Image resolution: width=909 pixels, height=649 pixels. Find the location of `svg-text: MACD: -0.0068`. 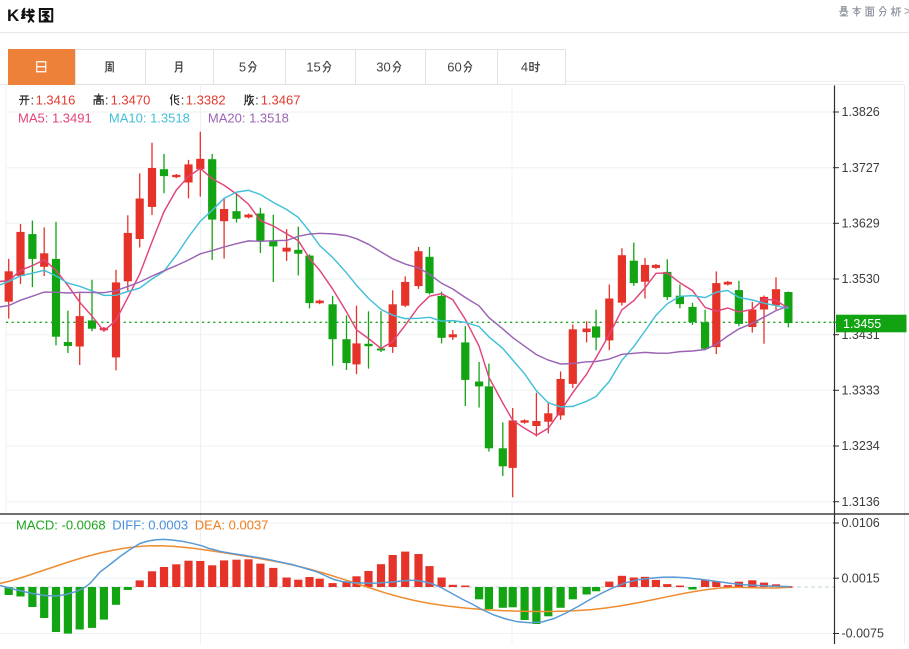

svg-text: MACD: -0.0068 is located at coordinates (61, 525).